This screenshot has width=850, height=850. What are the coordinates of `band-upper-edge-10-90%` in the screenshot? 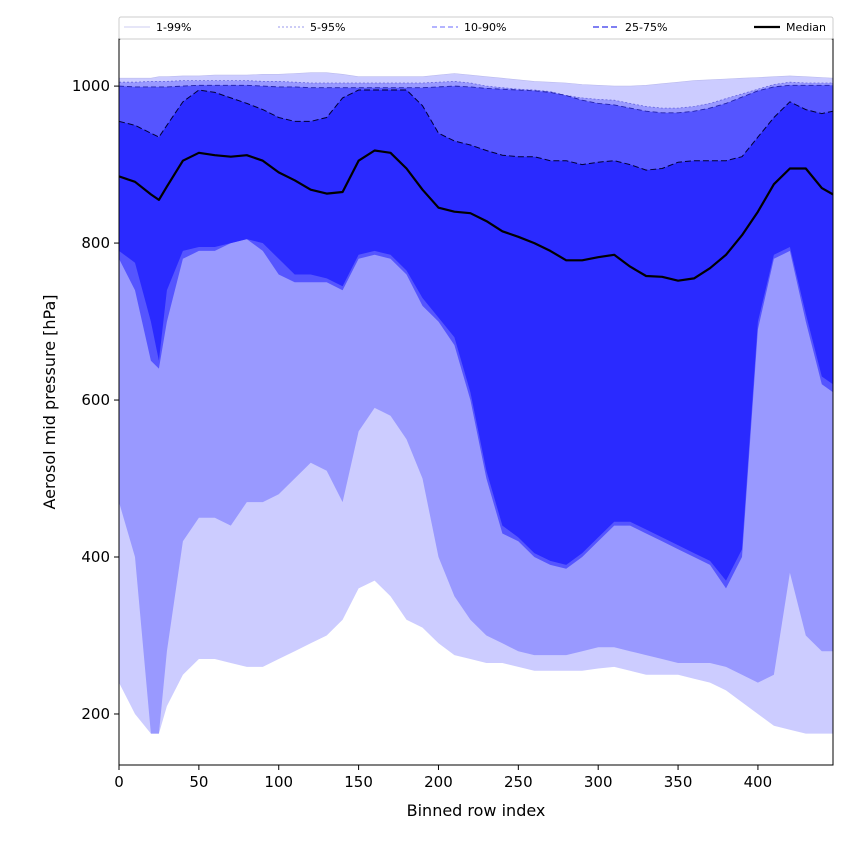 It's located at (476, 99).